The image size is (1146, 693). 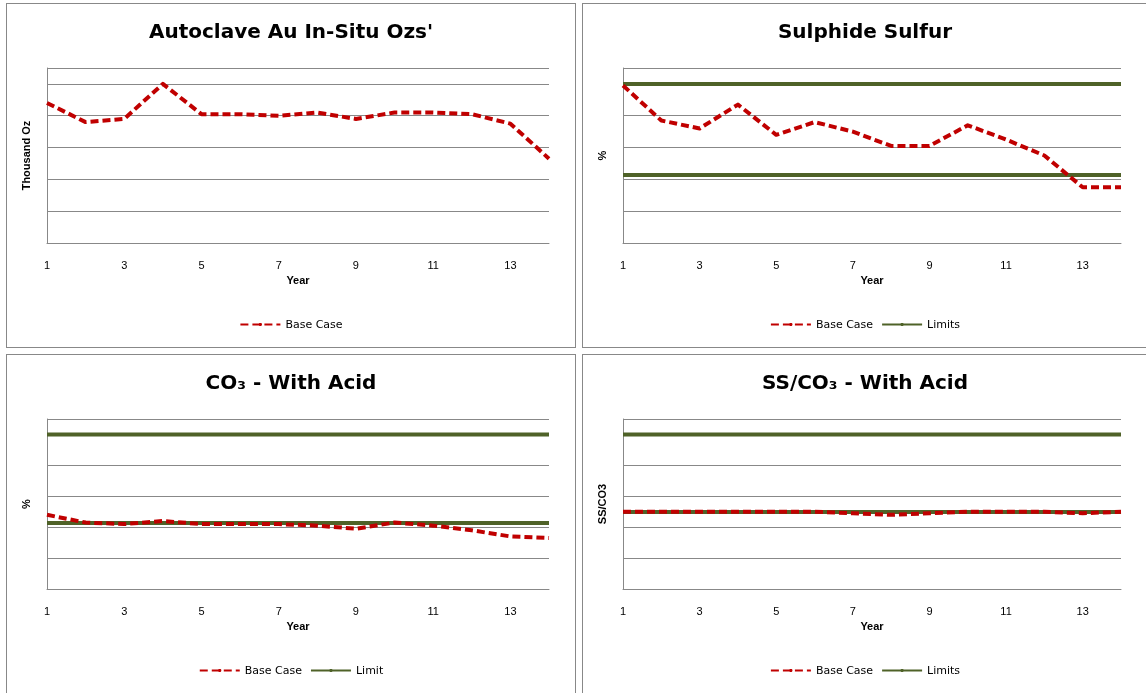 What do you see at coordinates (25, 155) in the screenshot?
I see `y-axis-title: Thousand Oz` at bounding box center [25, 155].